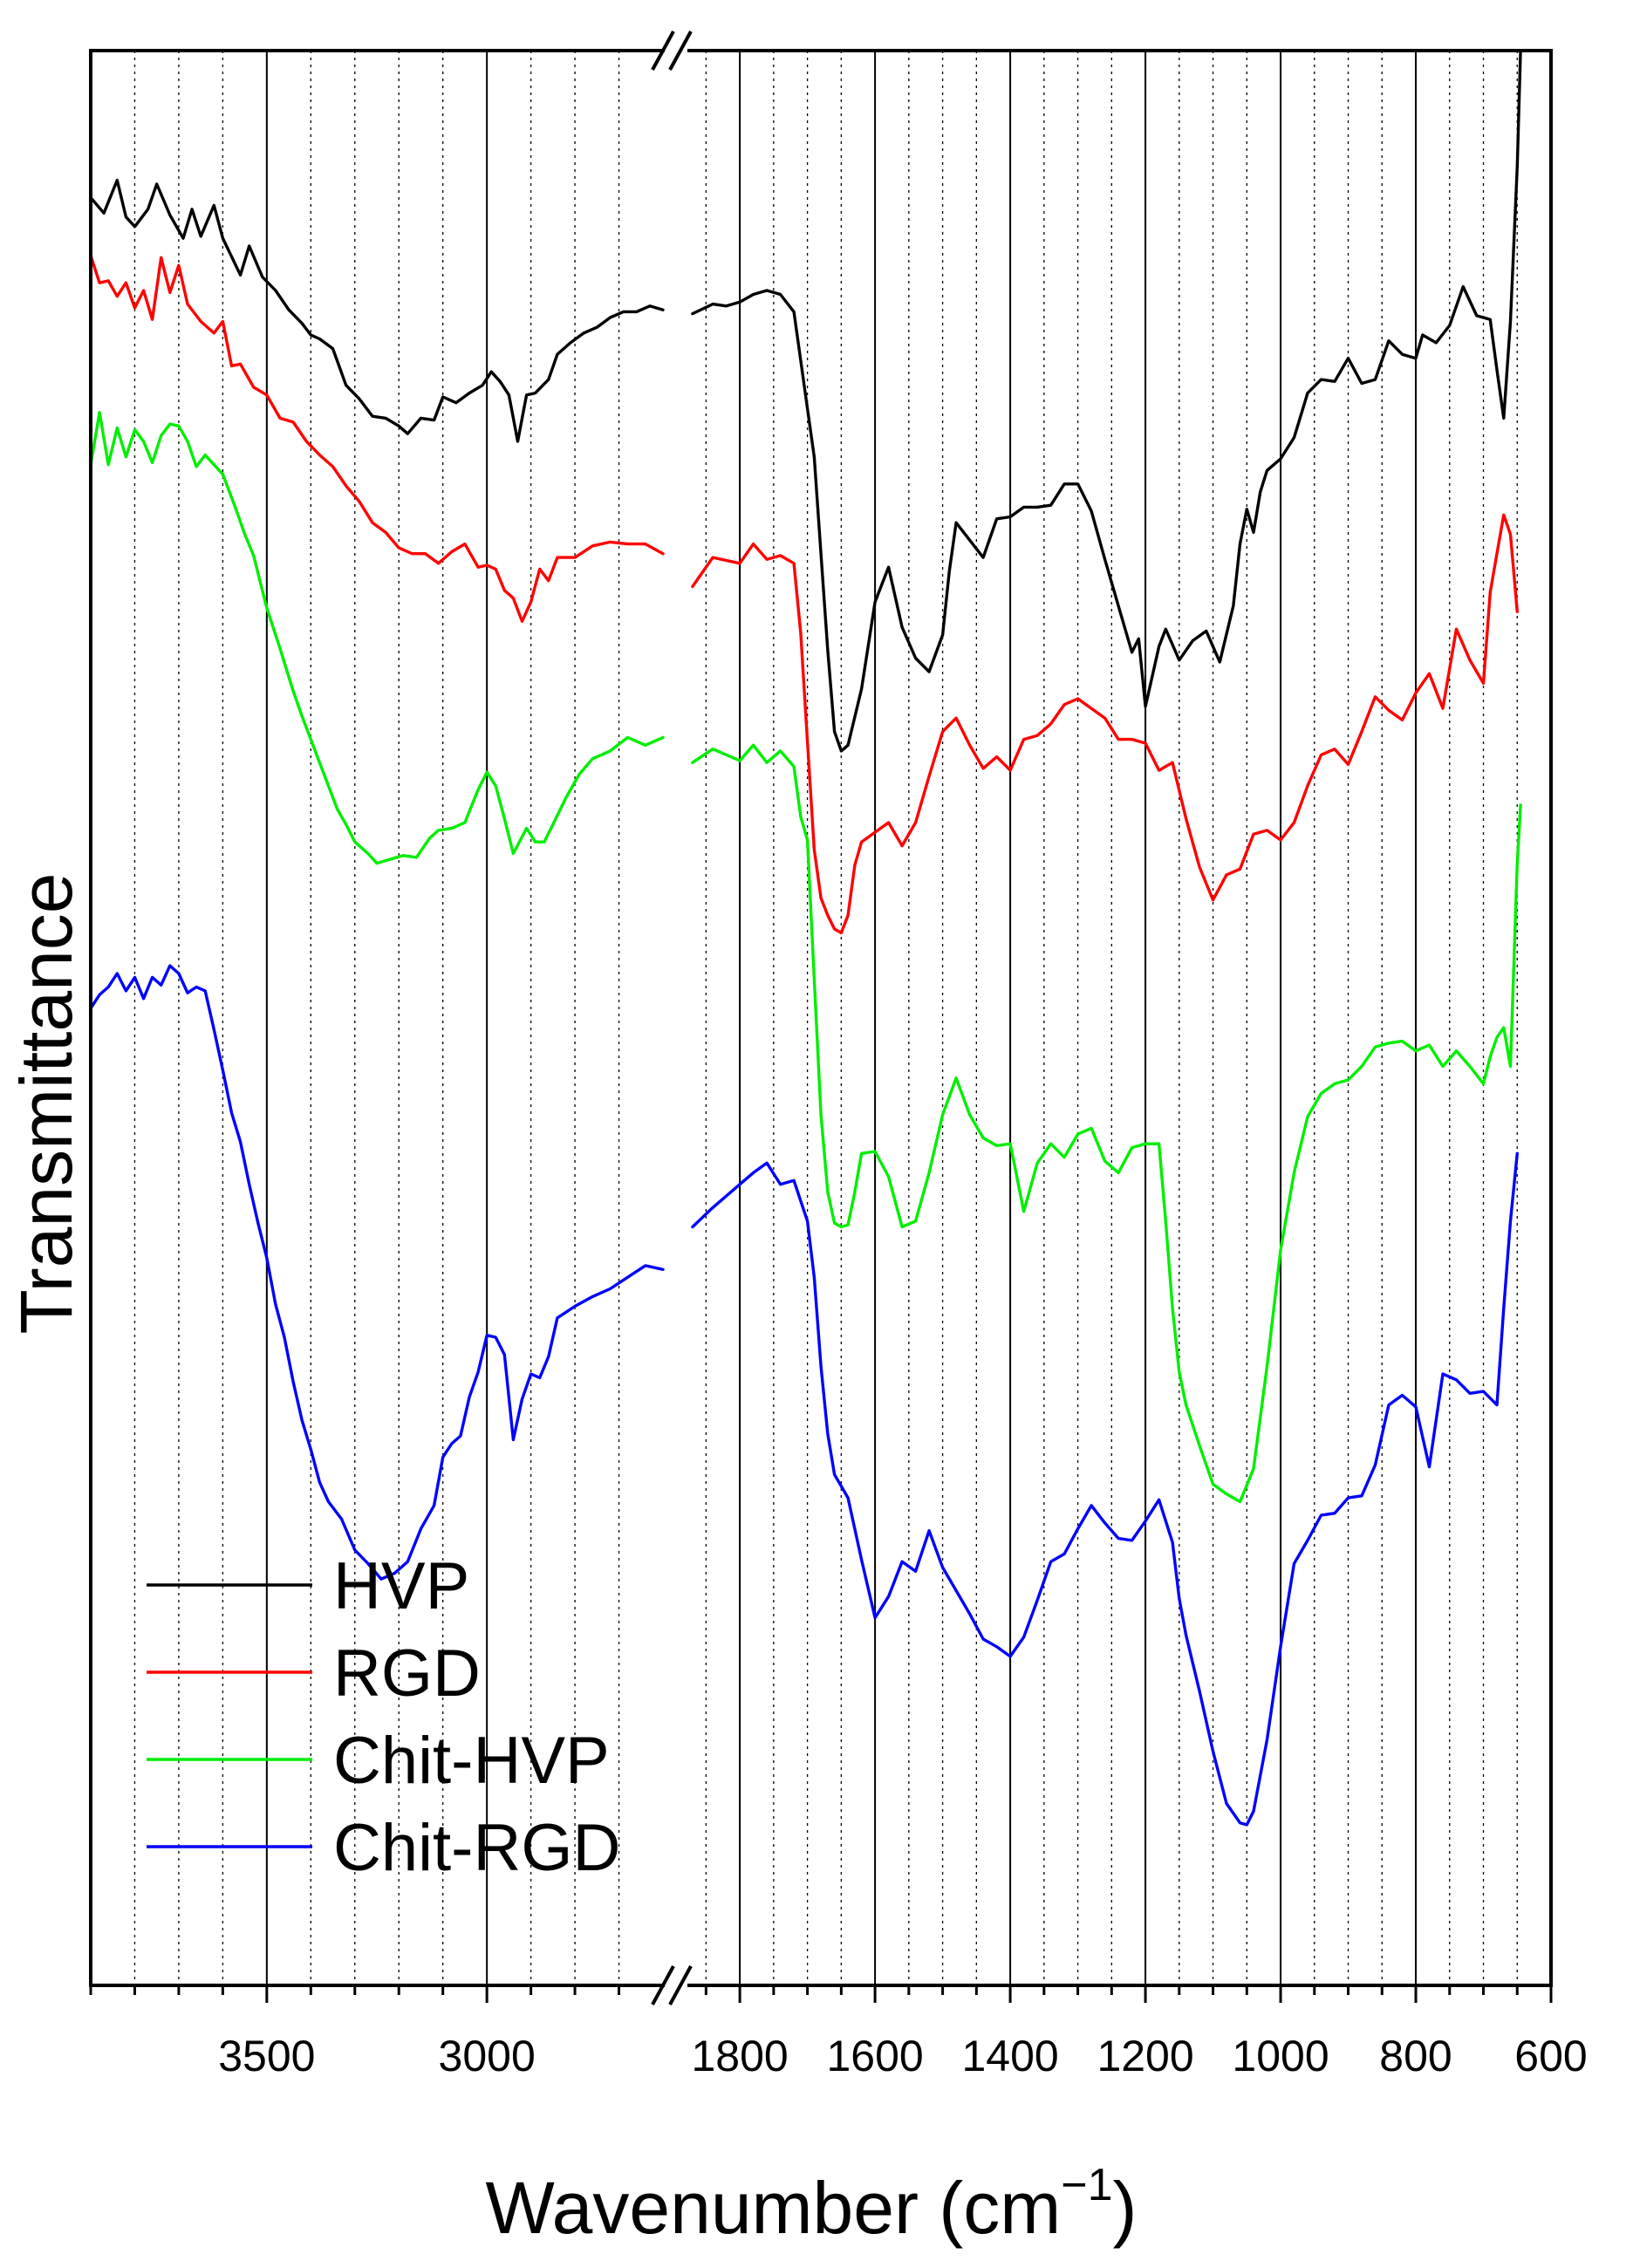 This screenshot has height=2268, width=1633. What do you see at coordinates (488, 2056) in the screenshot?
I see `x-tick-label: 3000` at bounding box center [488, 2056].